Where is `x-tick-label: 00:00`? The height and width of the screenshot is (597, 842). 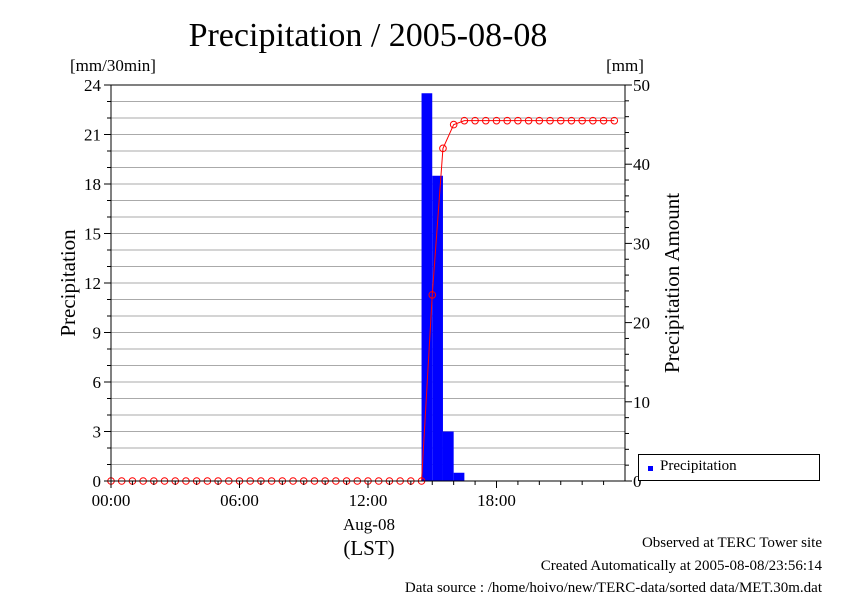
x-tick-label: 00:00 is located at coordinates (111, 500).